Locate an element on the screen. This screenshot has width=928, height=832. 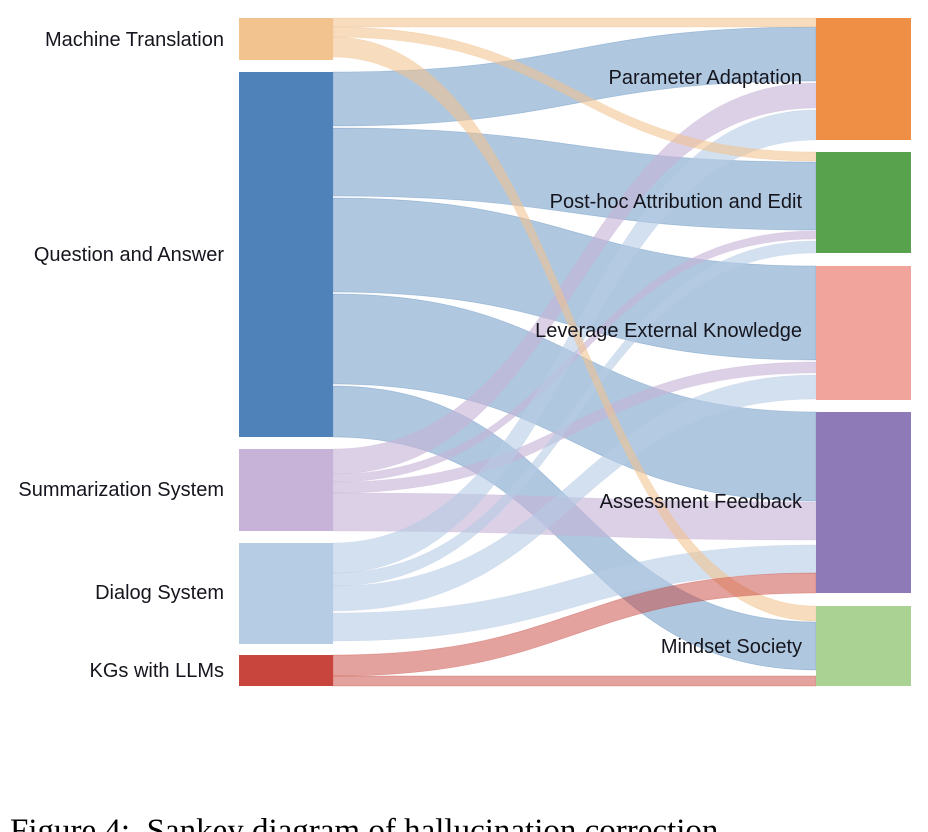
node-leverage-external-knowledge is located at coordinates (863, 333).